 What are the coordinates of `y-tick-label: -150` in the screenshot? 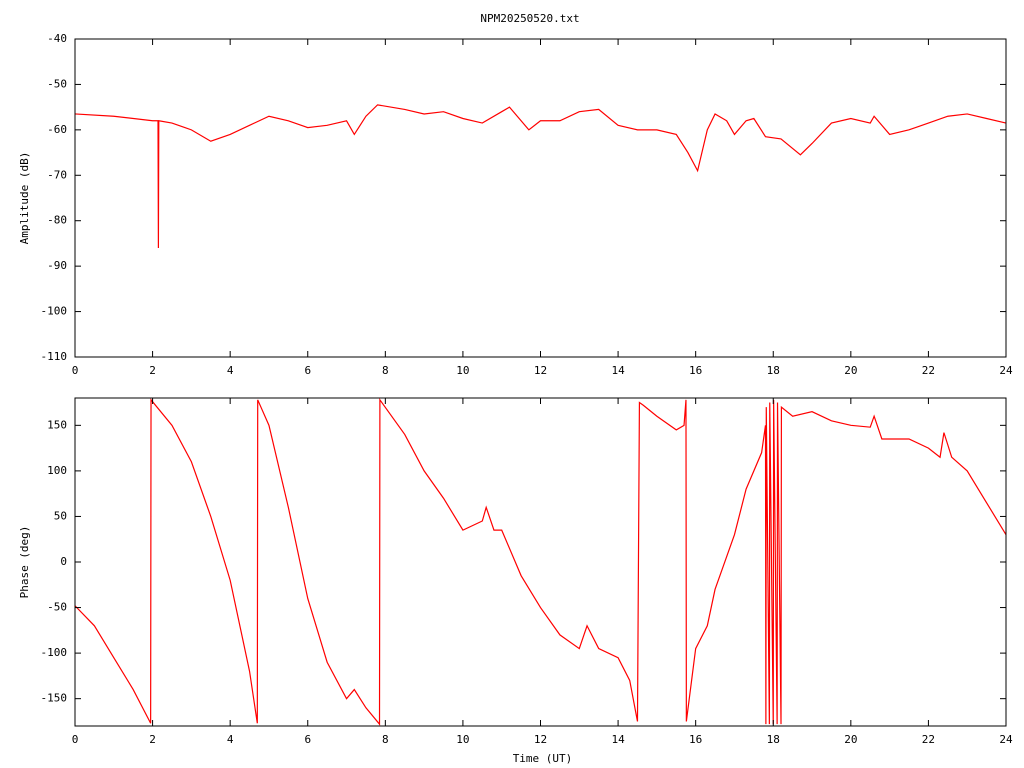 It's located at (54, 698).